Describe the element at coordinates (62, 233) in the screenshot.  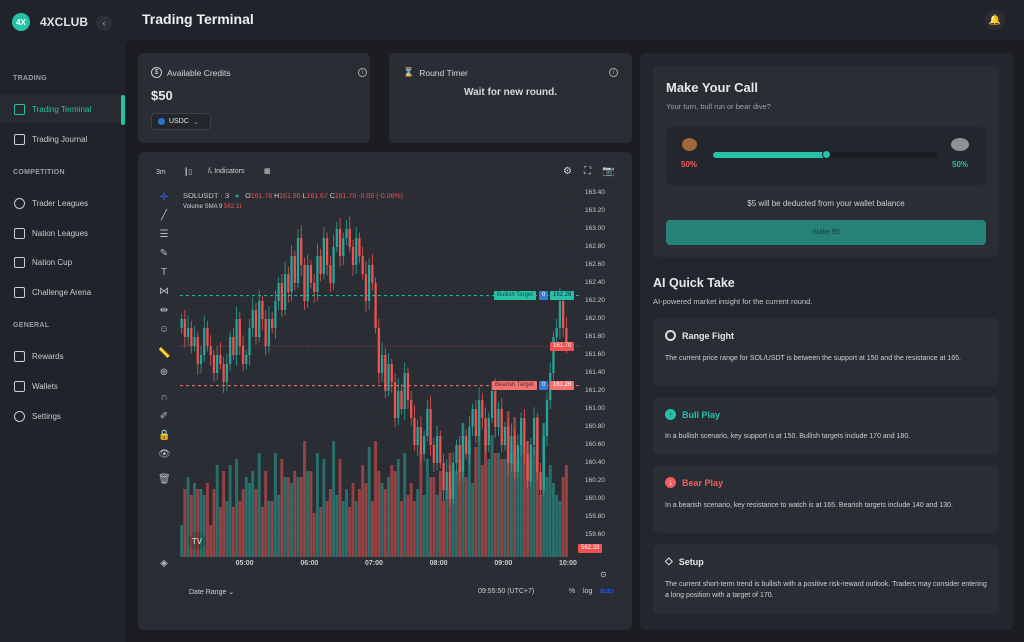
I see `sidebar-item-nation-leagues: Nation Leagues` at that location.